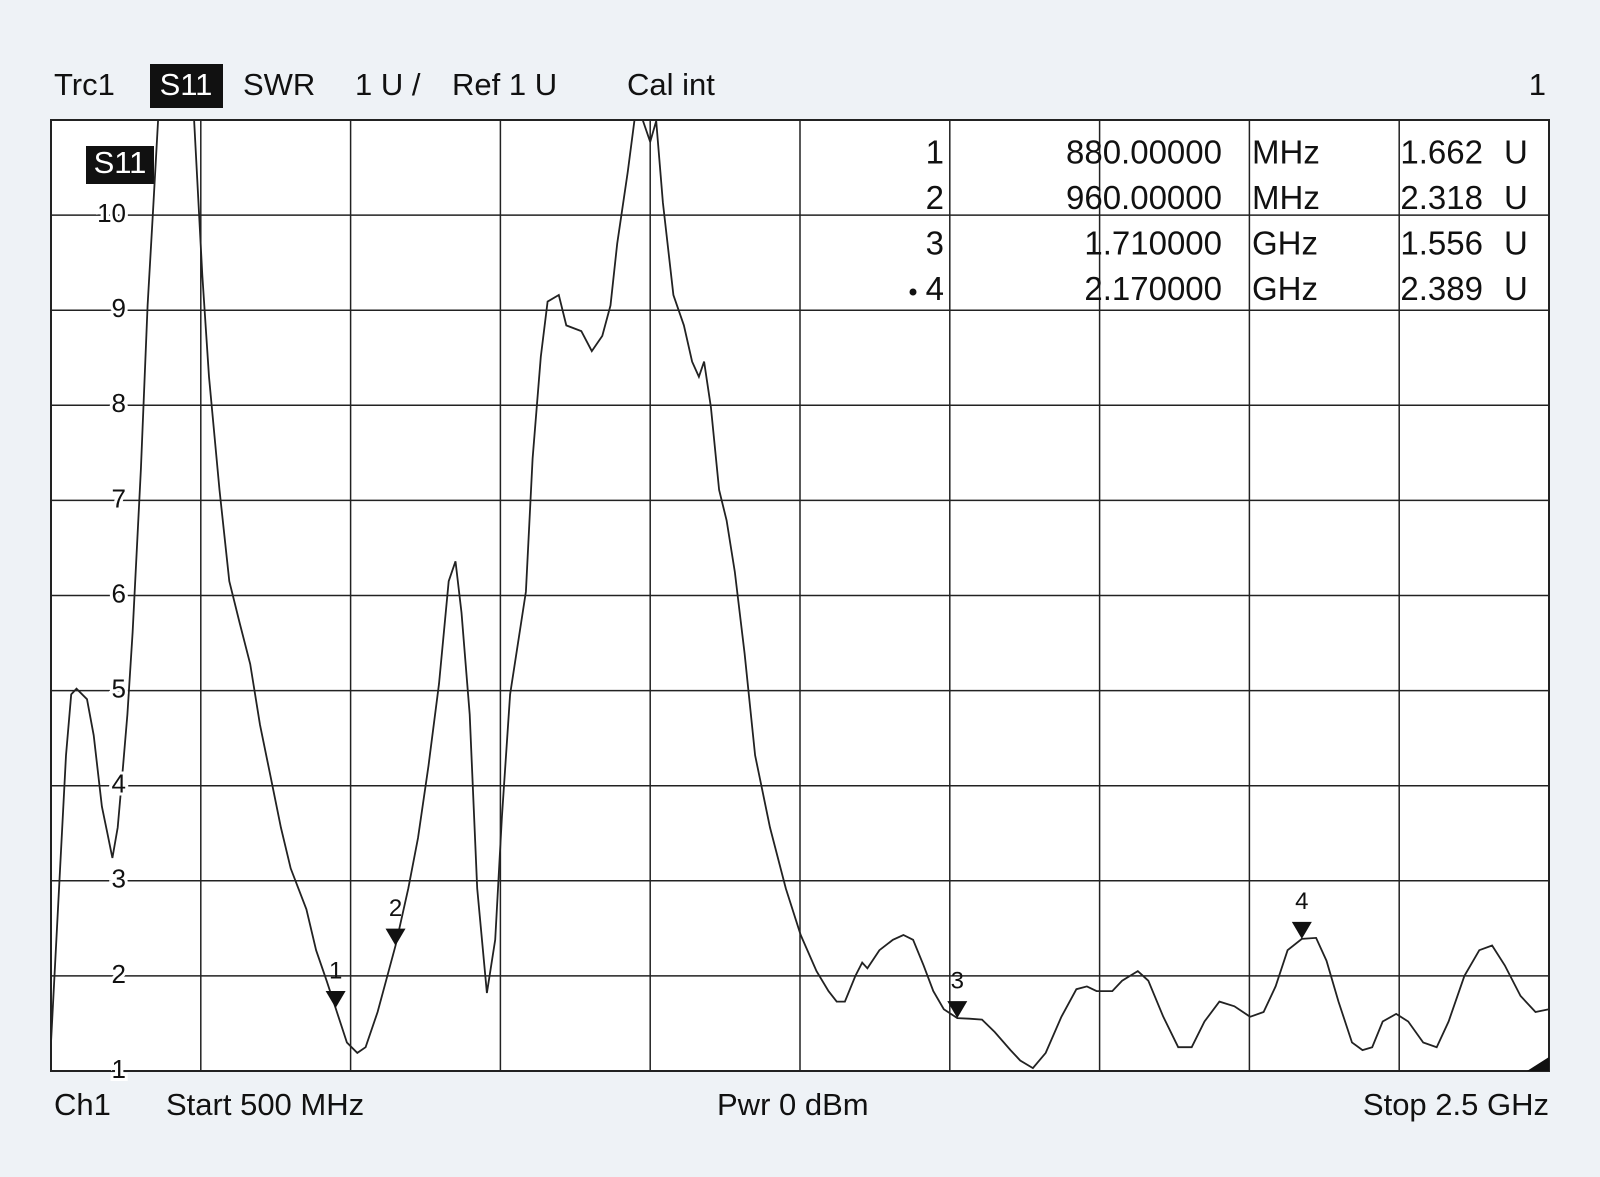 The width and height of the screenshot is (1600, 1177). Describe the element at coordinates (119, 784) in the screenshot. I see `y-tick-label: 4` at that location.